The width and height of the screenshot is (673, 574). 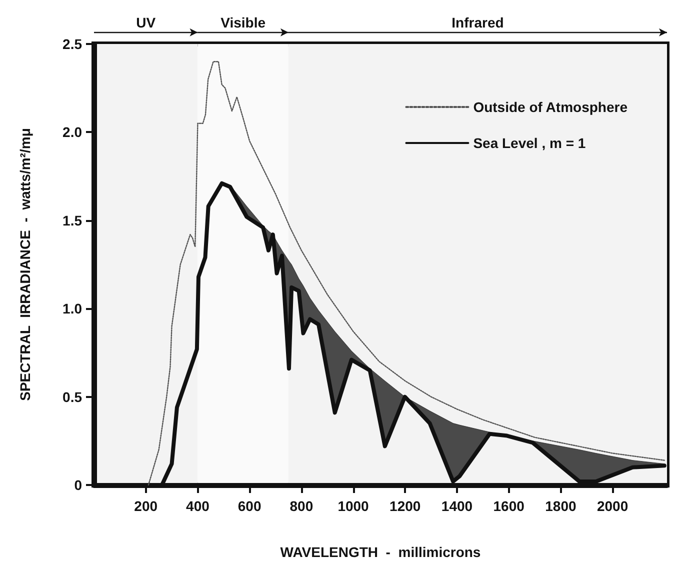 What do you see at coordinates (198, 506) in the screenshot?
I see `x-tick-label: 400` at bounding box center [198, 506].